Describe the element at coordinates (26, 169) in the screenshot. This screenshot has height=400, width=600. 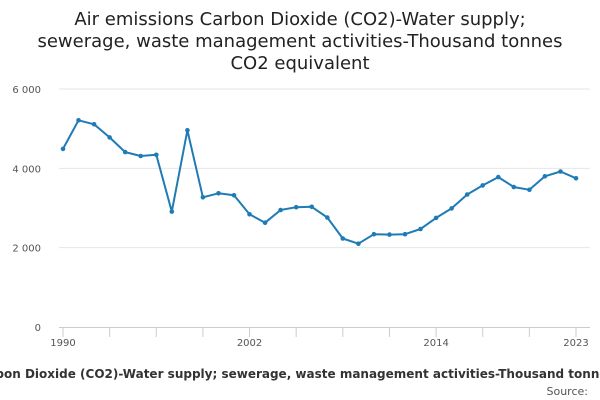
I see `y-tick-label: 4 000` at that location.